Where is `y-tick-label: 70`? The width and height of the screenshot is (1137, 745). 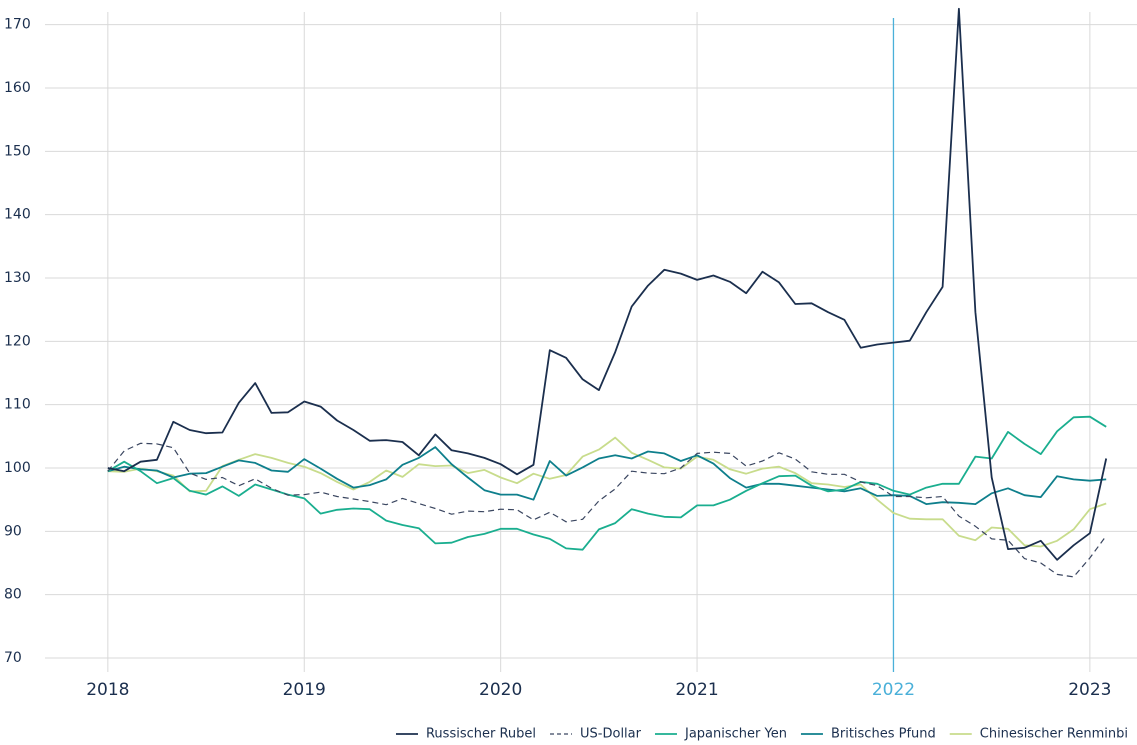
y-tick-label: 70 is located at coordinates (13, 658).